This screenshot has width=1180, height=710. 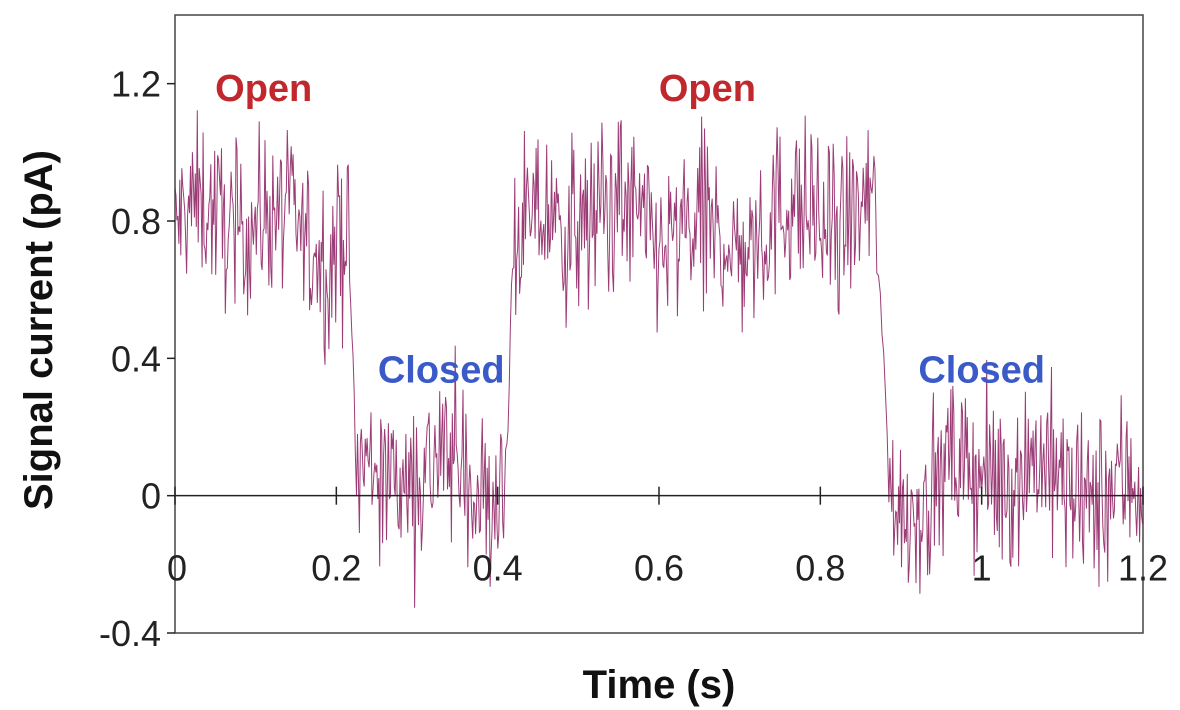 I want to click on x-tick-label: 0.2, so click(x=336, y=568).